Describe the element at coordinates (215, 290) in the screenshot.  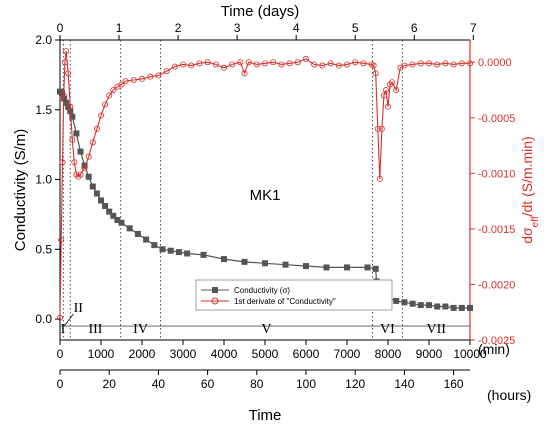
I see `legend-conductivity-marker` at that location.